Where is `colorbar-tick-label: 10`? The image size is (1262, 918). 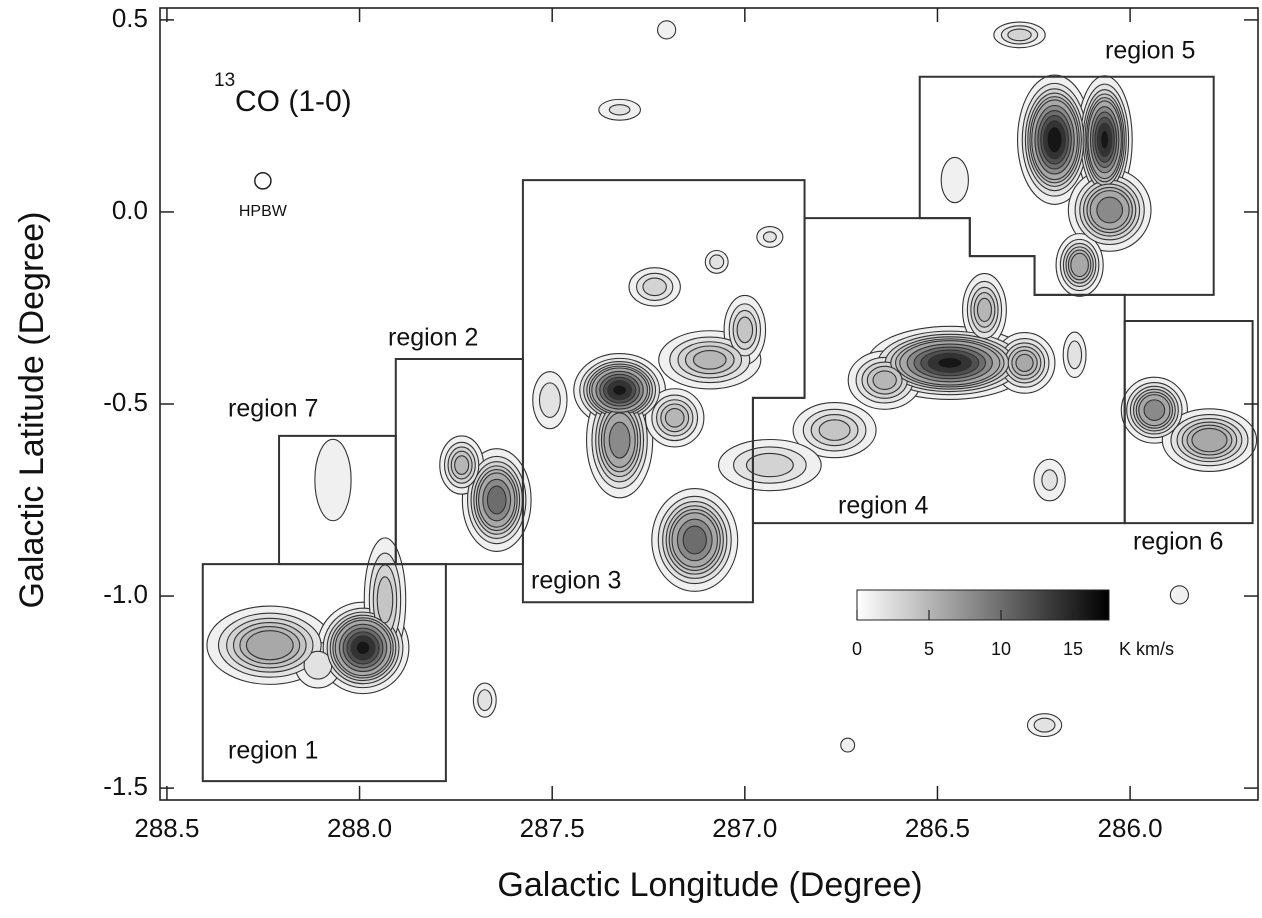 colorbar-tick-label: 10 is located at coordinates (1001, 649).